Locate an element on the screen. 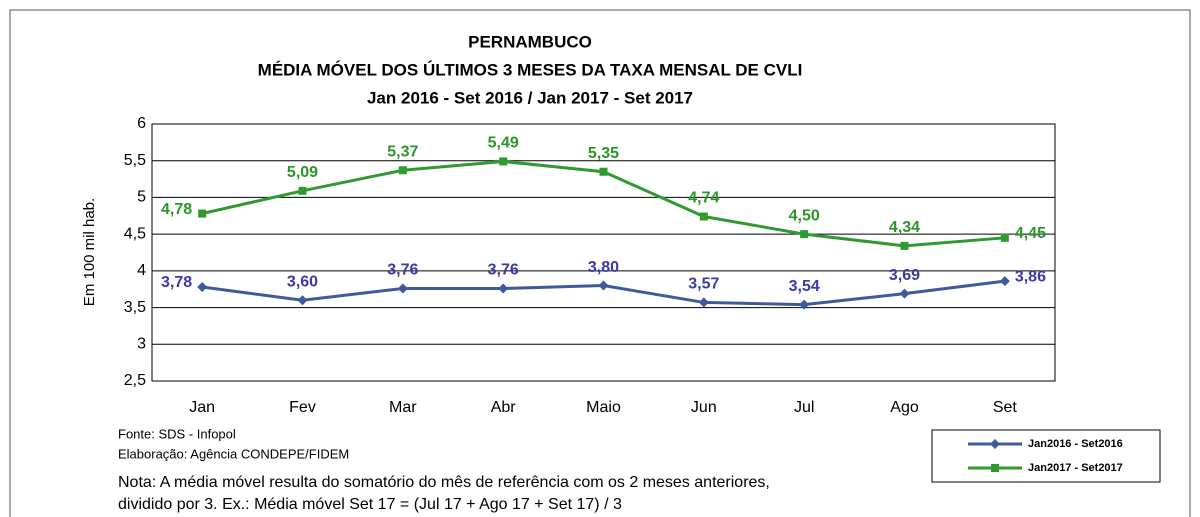 This screenshot has height=517, width=1200. y-tick-label: 3,5 is located at coordinates (135, 307).